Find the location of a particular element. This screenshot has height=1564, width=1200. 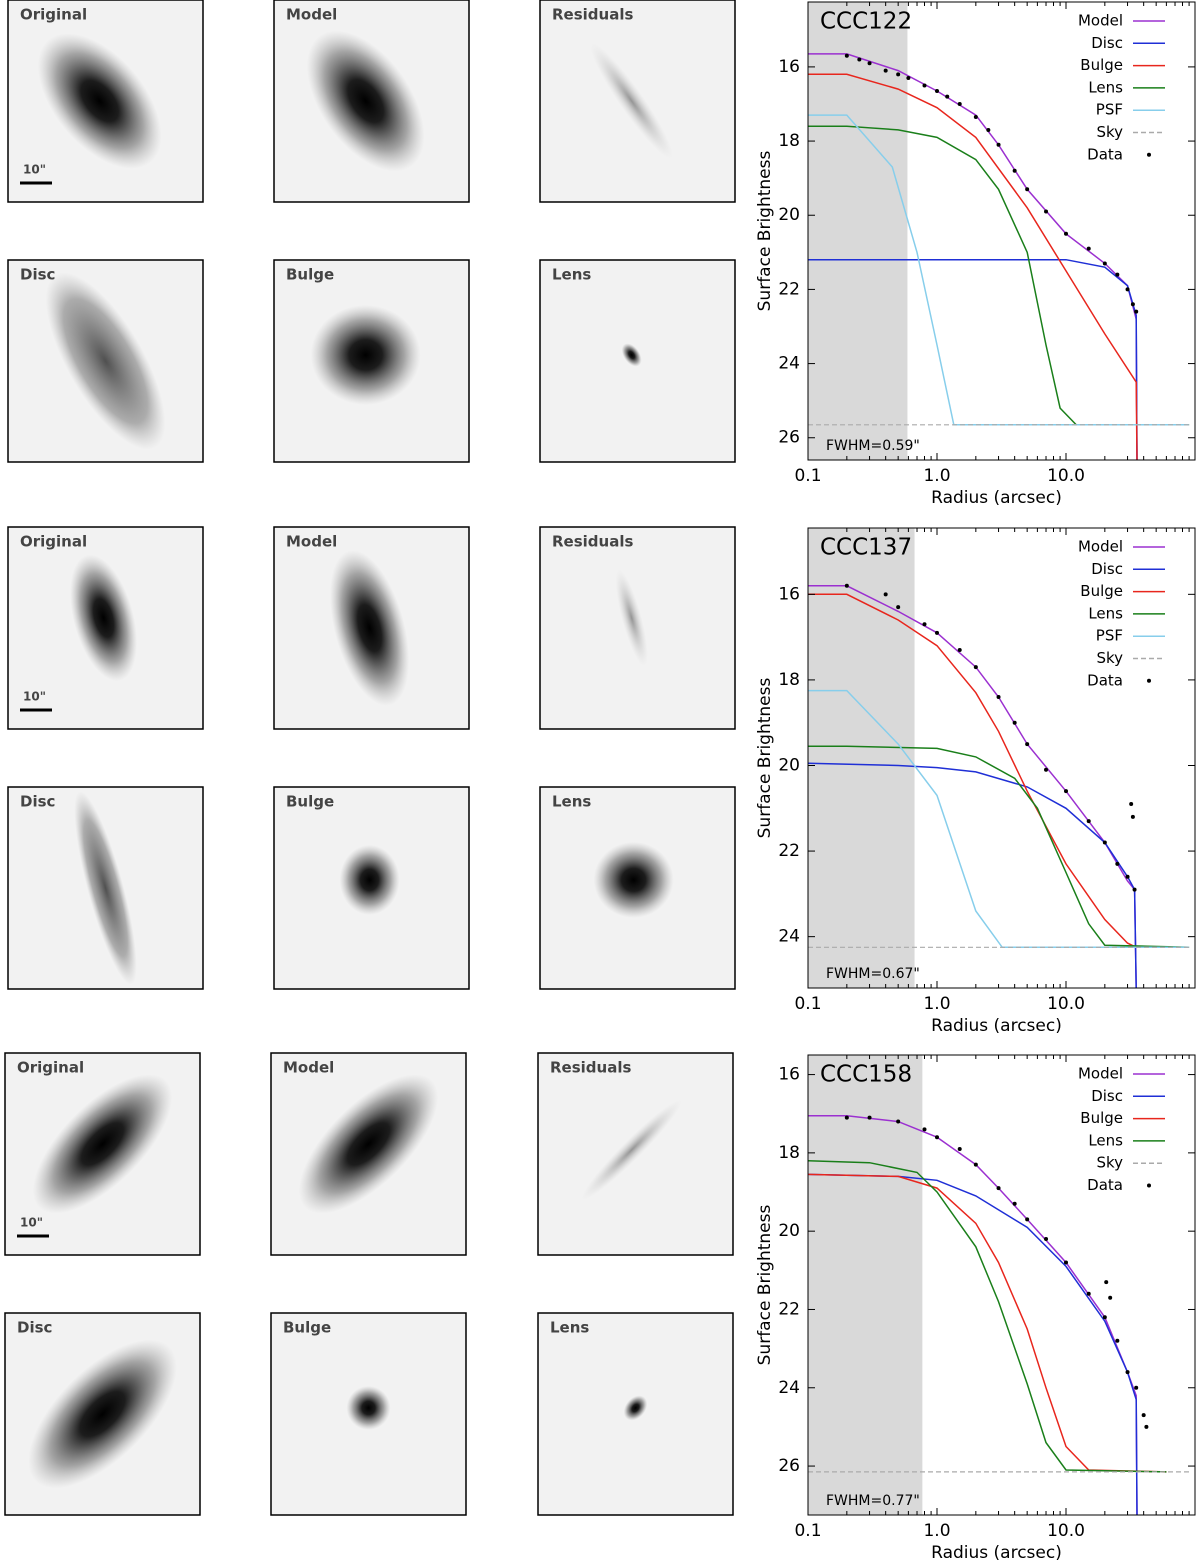

legend-label: Data is located at coordinates (1105, 1185).